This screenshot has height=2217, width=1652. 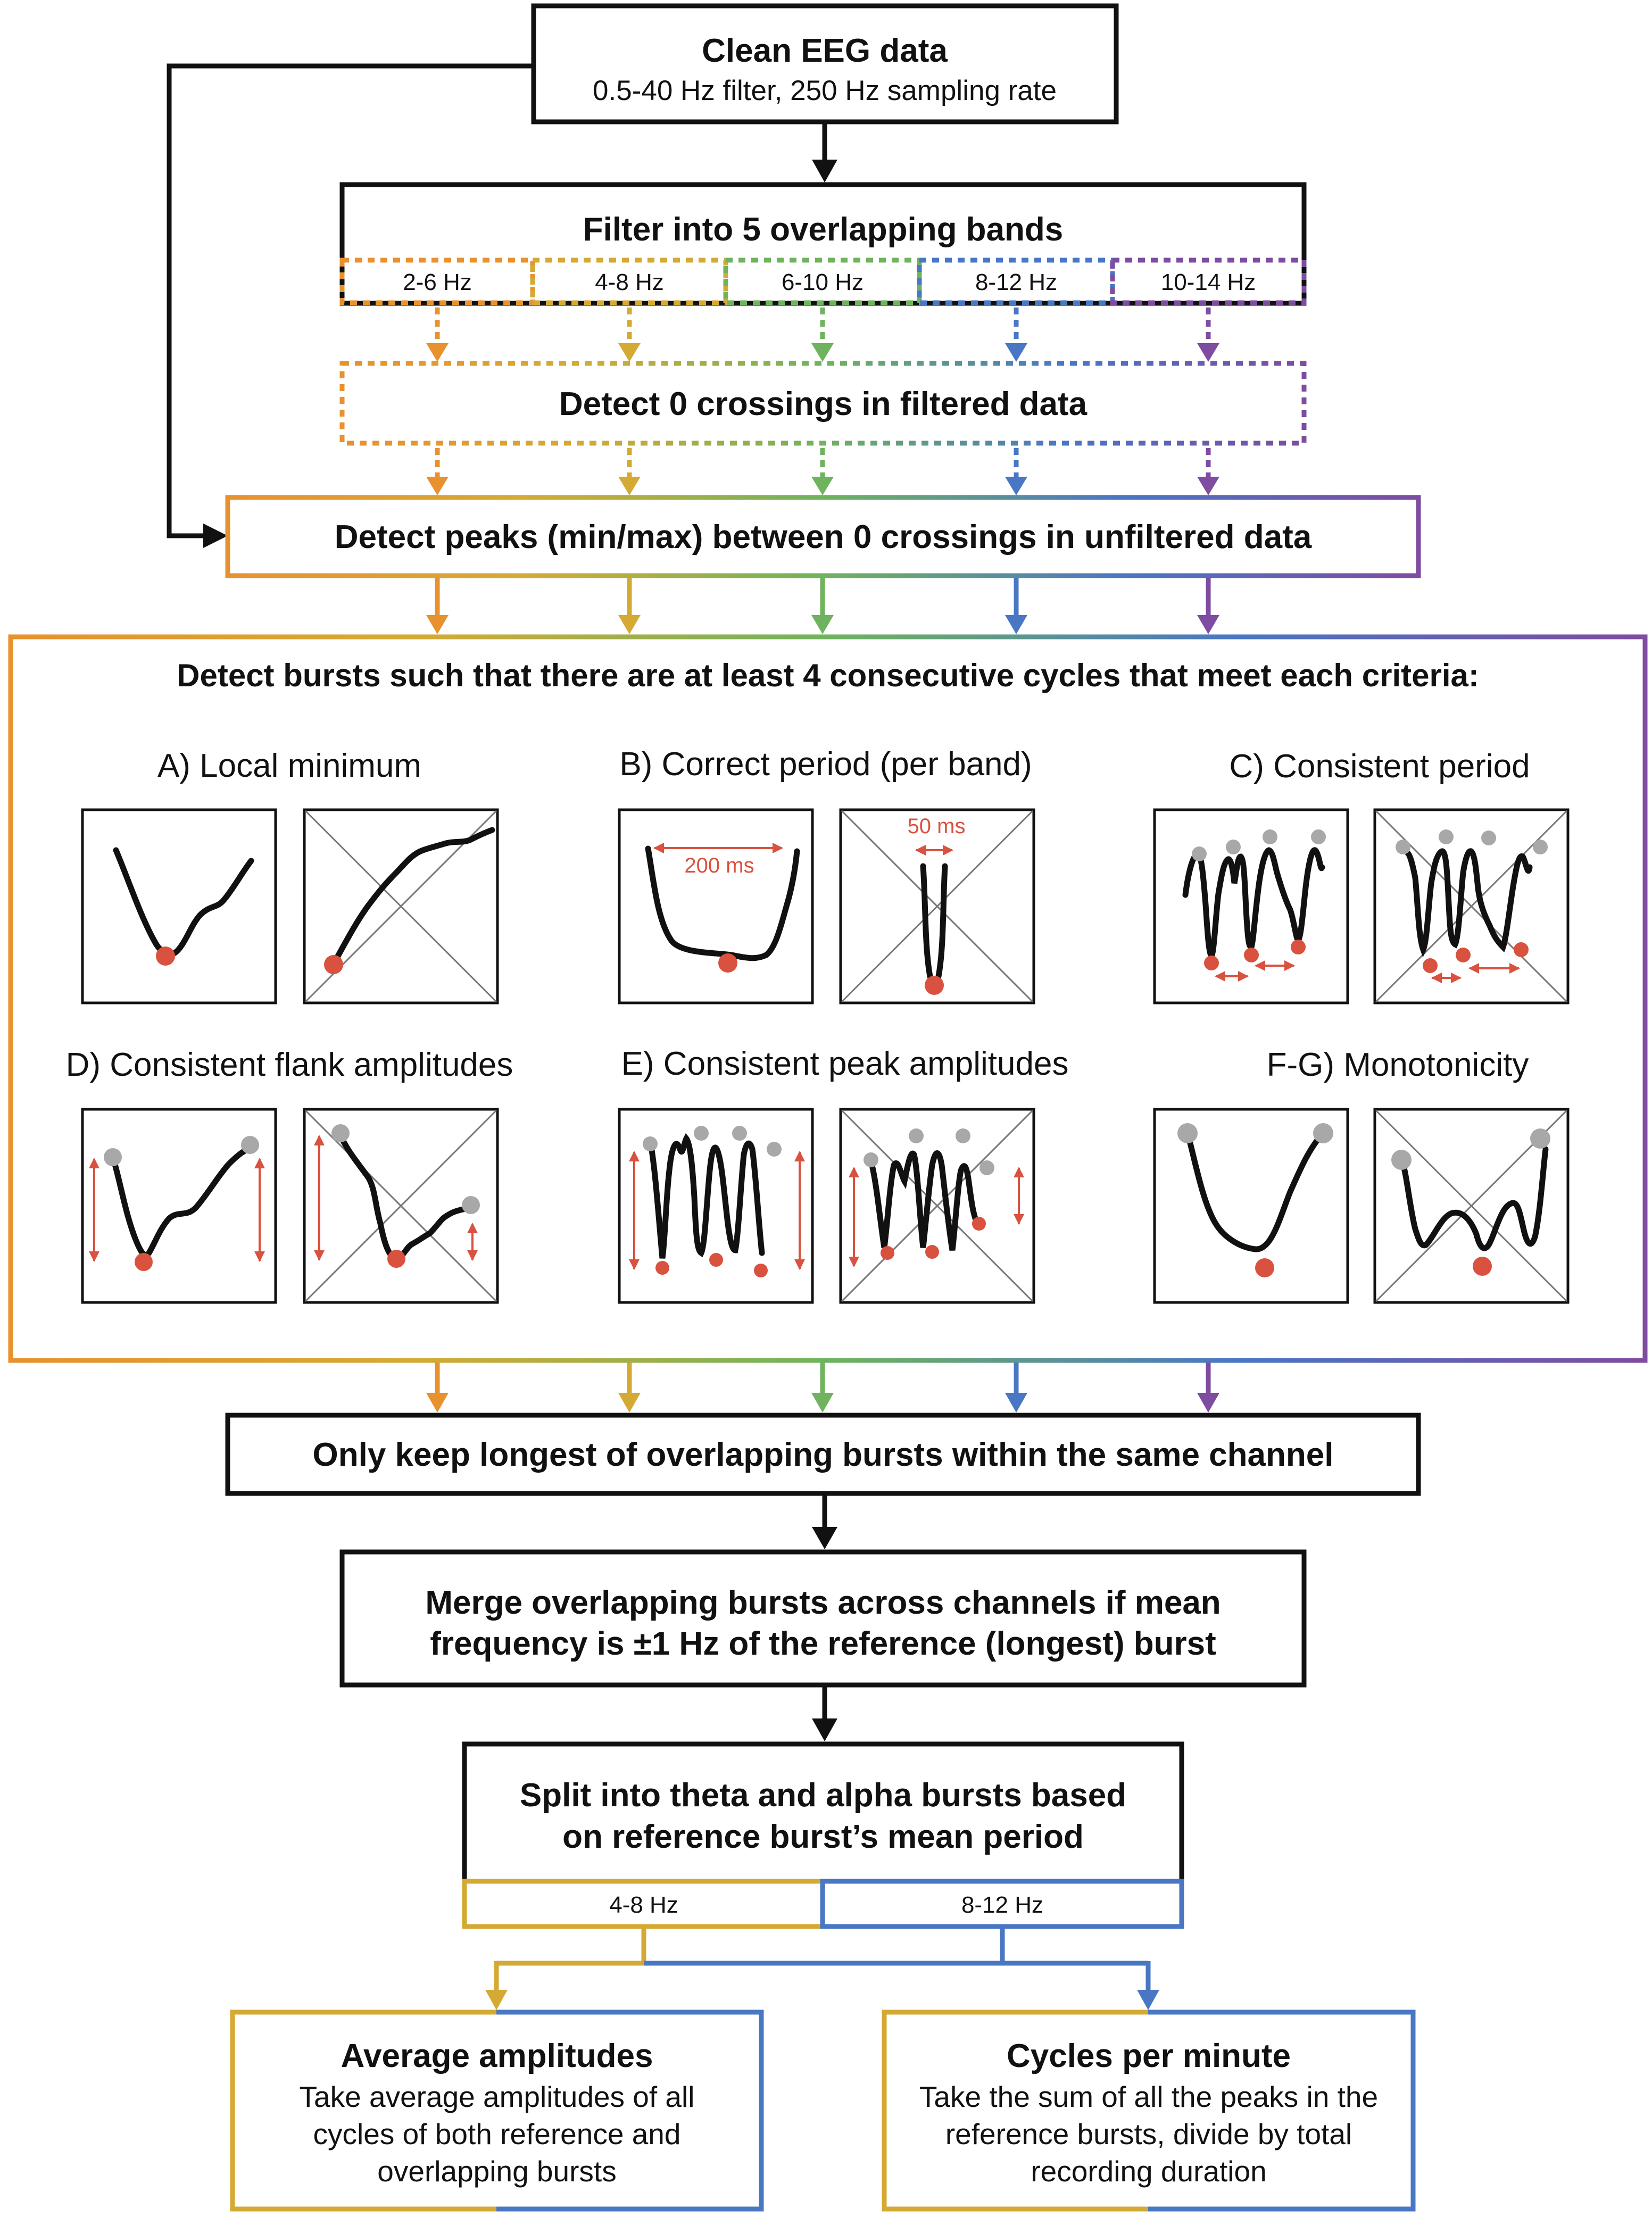 I want to click on criterion-b-good-panel: 200 ms, so click(x=716, y=906).